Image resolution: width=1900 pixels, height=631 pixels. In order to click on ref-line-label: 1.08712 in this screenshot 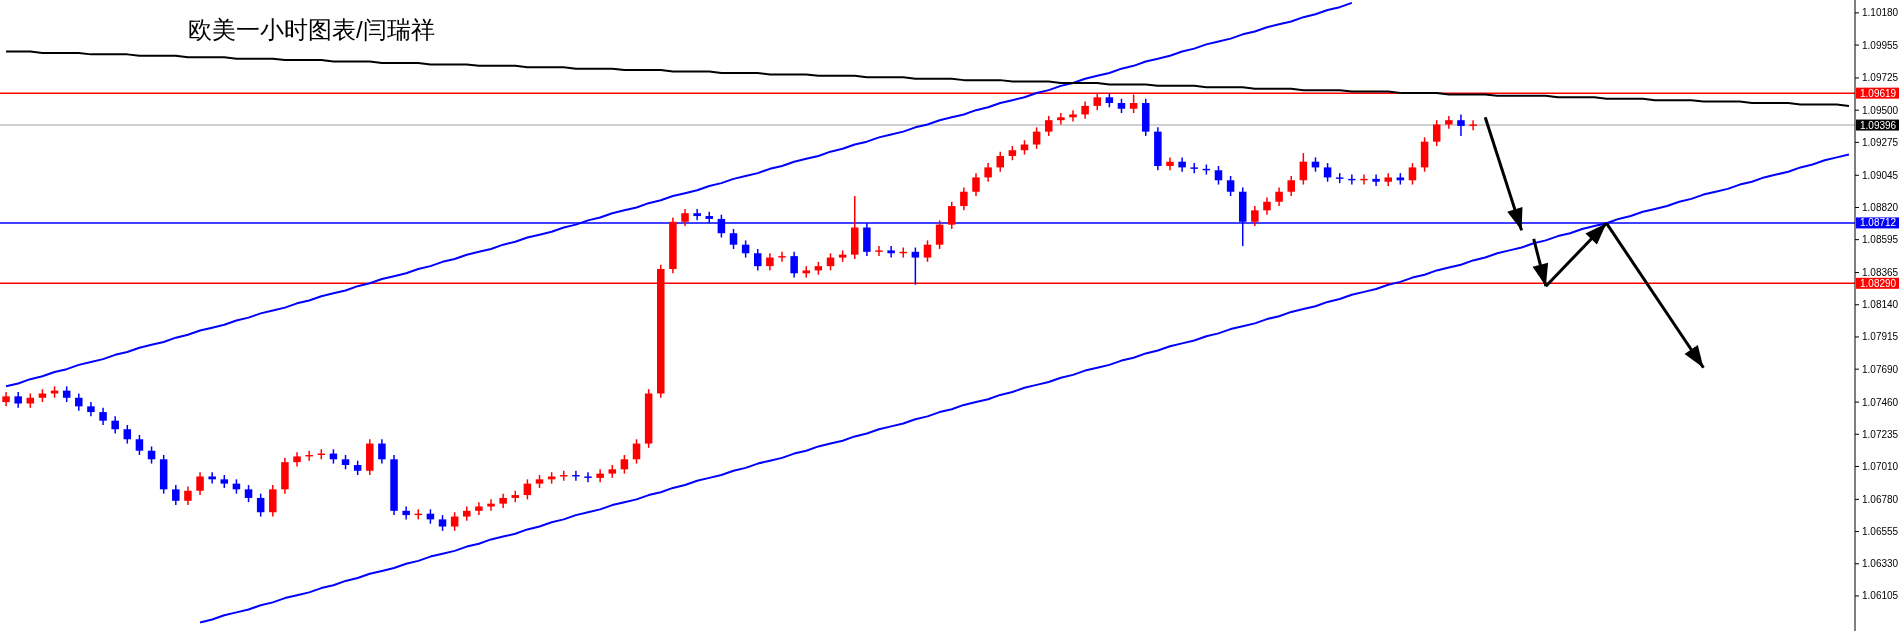, I will do `click(1878, 223)`.